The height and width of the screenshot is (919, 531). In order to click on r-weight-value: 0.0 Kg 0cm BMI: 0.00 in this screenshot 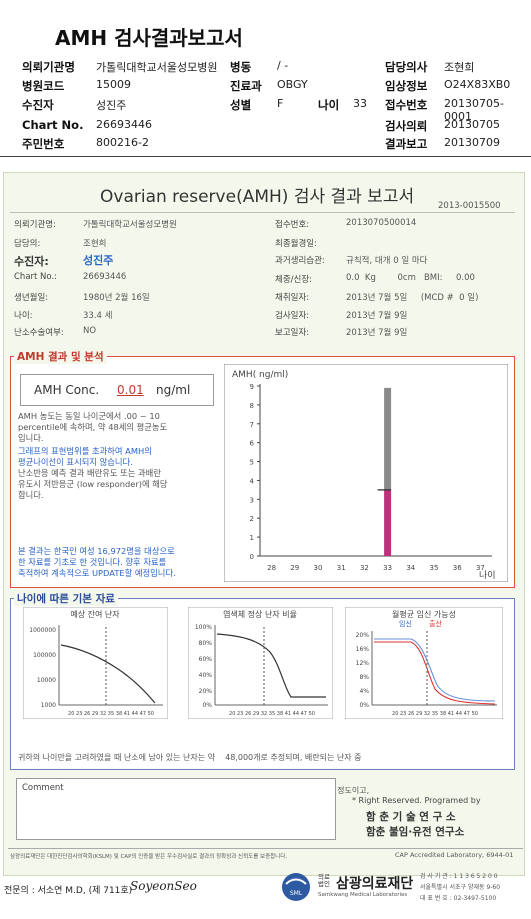, I will do `click(410, 278)`.